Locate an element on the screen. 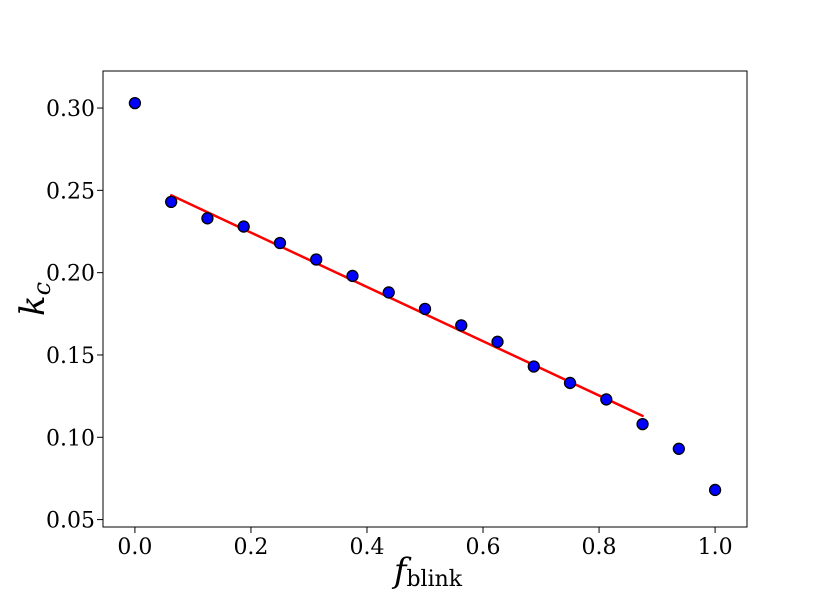 The image size is (830, 593). x-tick-label: 0.8 is located at coordinates (599, 547).